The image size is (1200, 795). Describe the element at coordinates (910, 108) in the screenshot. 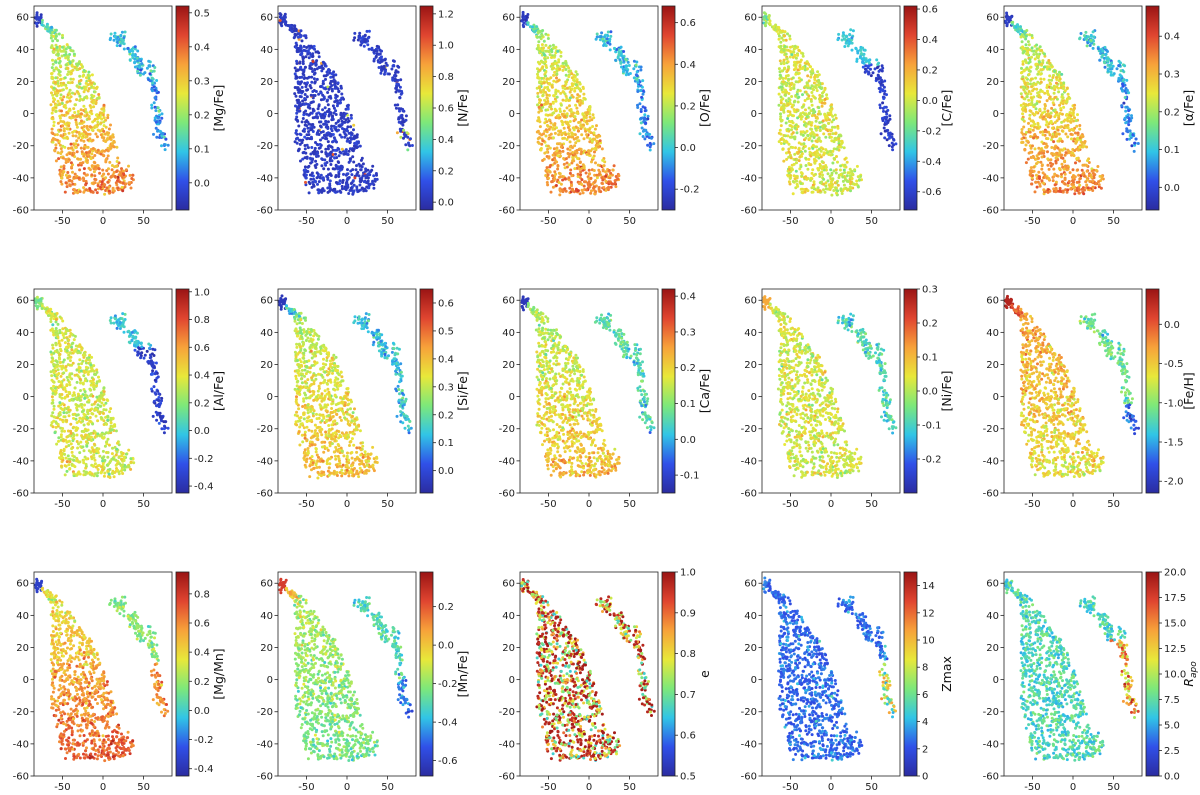

I see `colorbar` at that location.